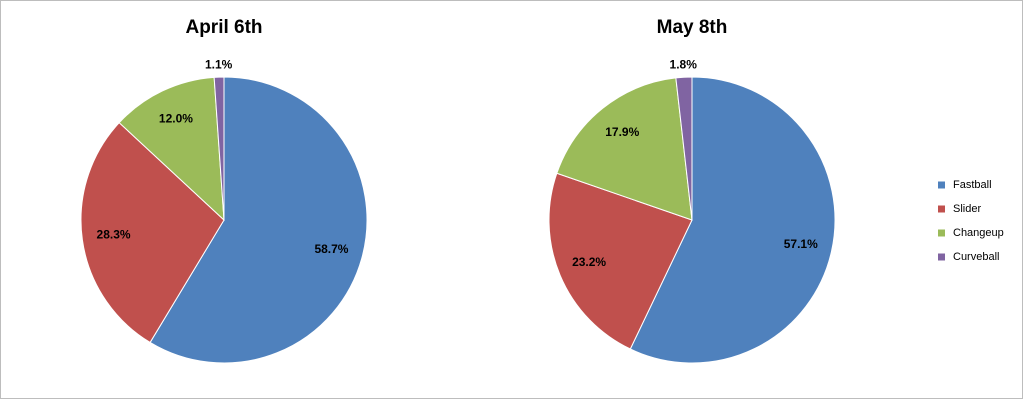  I want to click on legend-label: Fastball, so click(972, 185).